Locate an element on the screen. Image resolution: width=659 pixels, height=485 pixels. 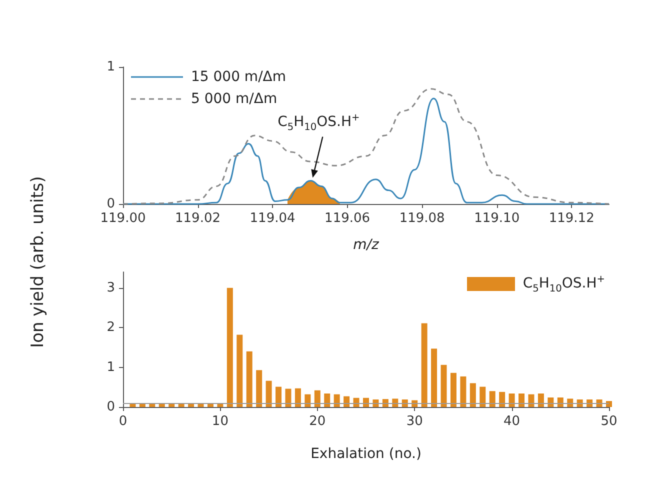
annotation: C$_{5}$H$_{10}$OS.H$^{+}$ is located at coordinates (319, 122).